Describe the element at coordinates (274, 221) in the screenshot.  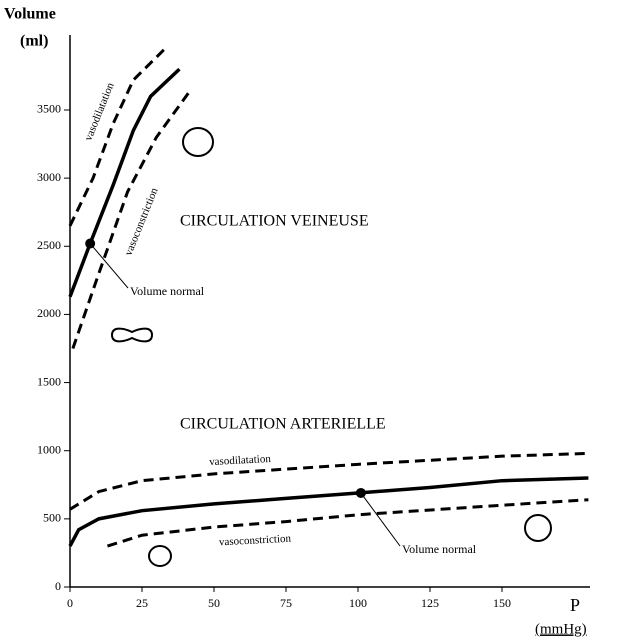
I see `annotation: CIRCULATION VEINEUSE` at that location.